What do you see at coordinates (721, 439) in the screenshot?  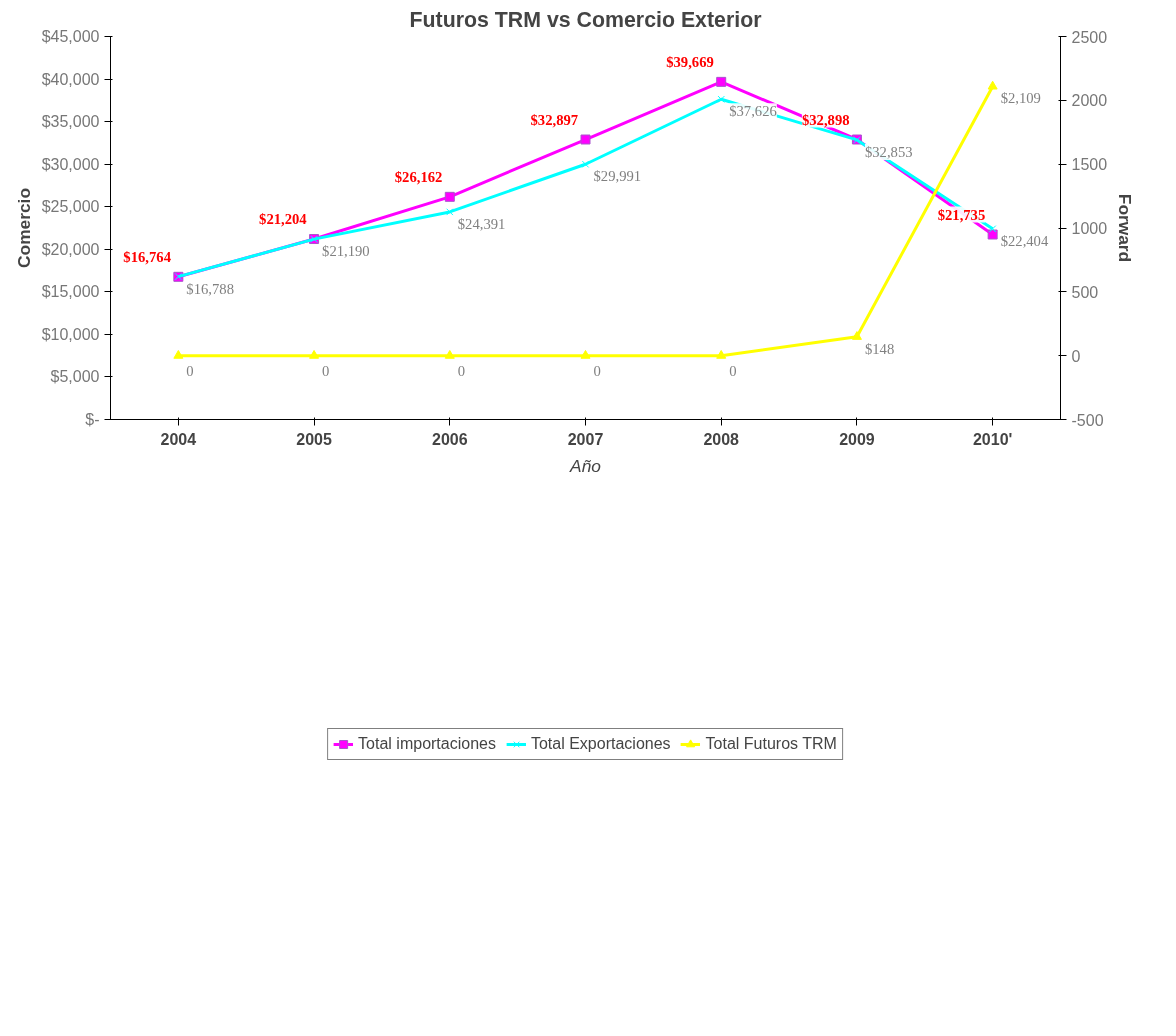 I see `x-tick-label: 2008` at bounding box center [721, 439].